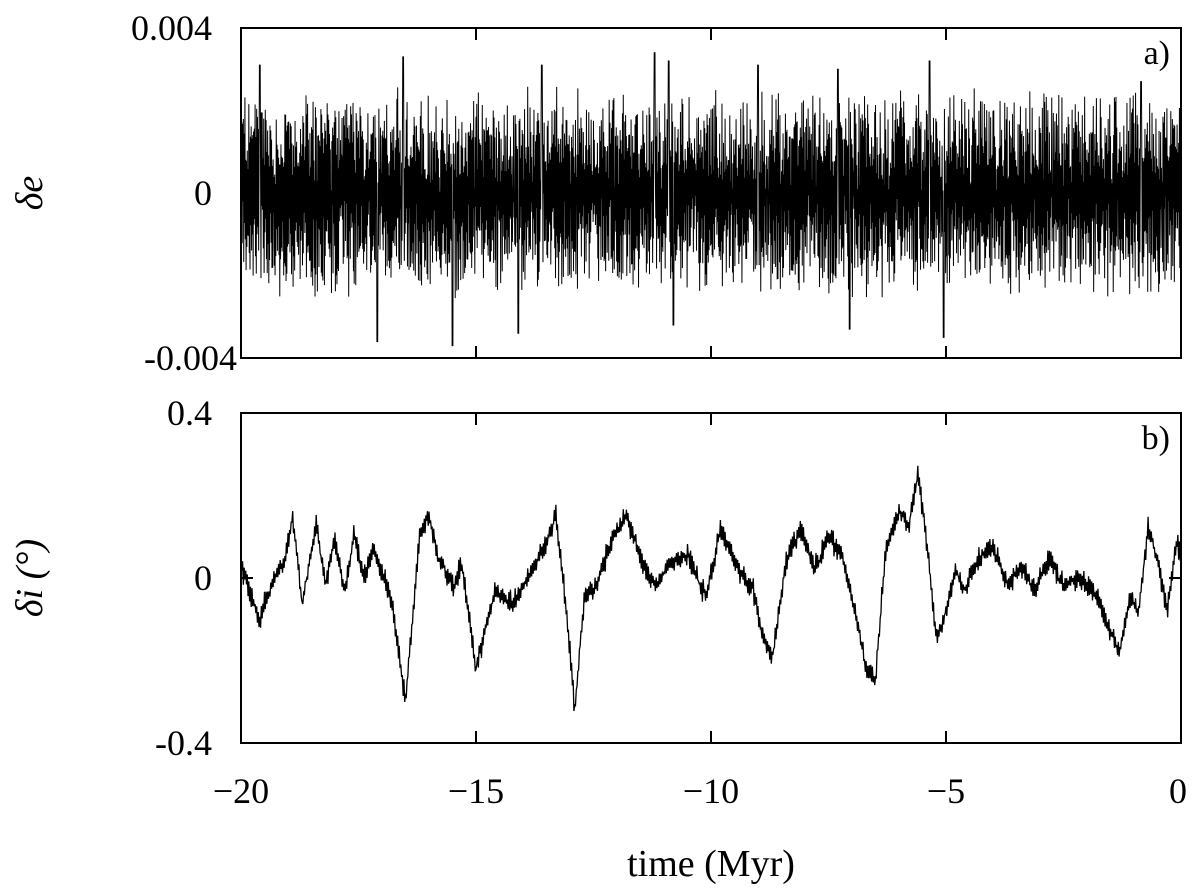 Image resolution: width=1200 pixels, height=896 pixels. Describe the element at coordinates (30, 193) in the screenshot. I see `panel-a-ylabel: δe` at that location.